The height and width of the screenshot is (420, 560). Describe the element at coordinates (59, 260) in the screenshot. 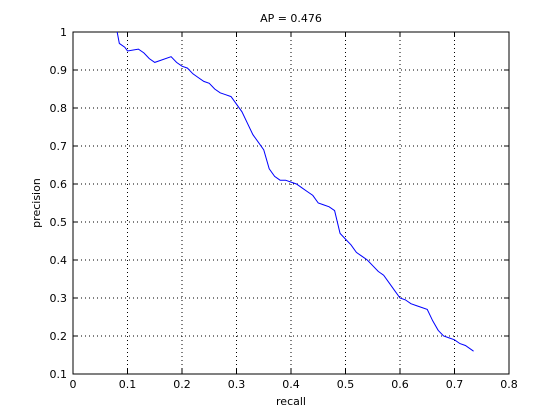

I see `y-tick-label: 0.4` at that location.